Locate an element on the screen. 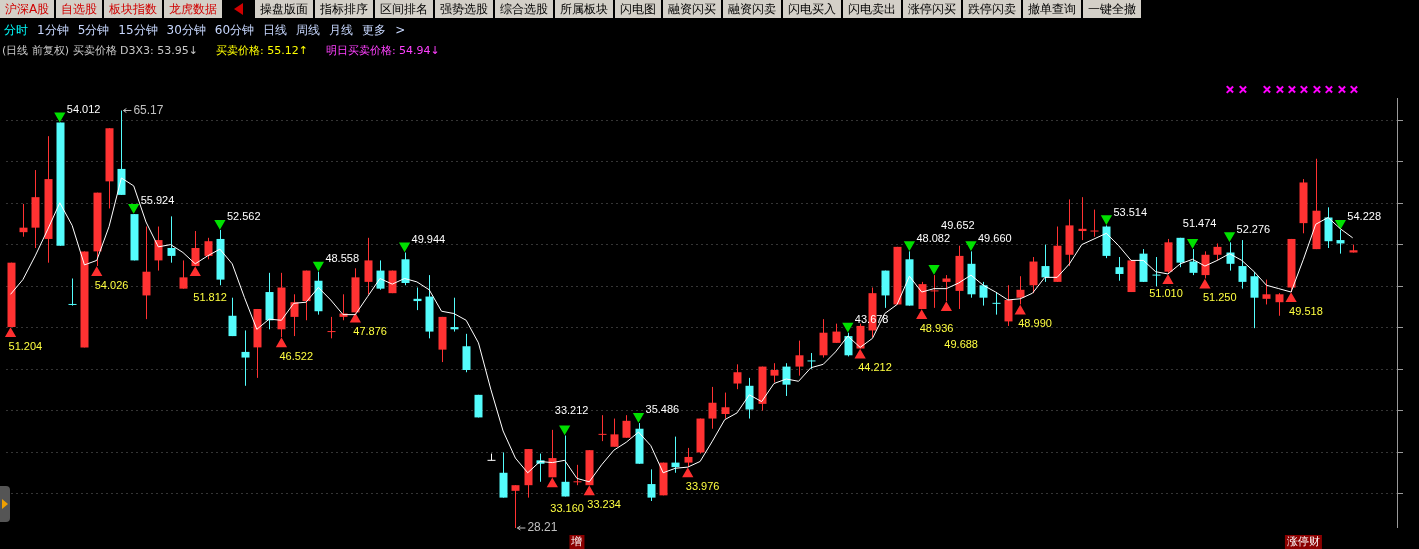 The image size is (1419, 549). text: 明日买卖价格: 54.94↓ is located at coordinates (382, 51).